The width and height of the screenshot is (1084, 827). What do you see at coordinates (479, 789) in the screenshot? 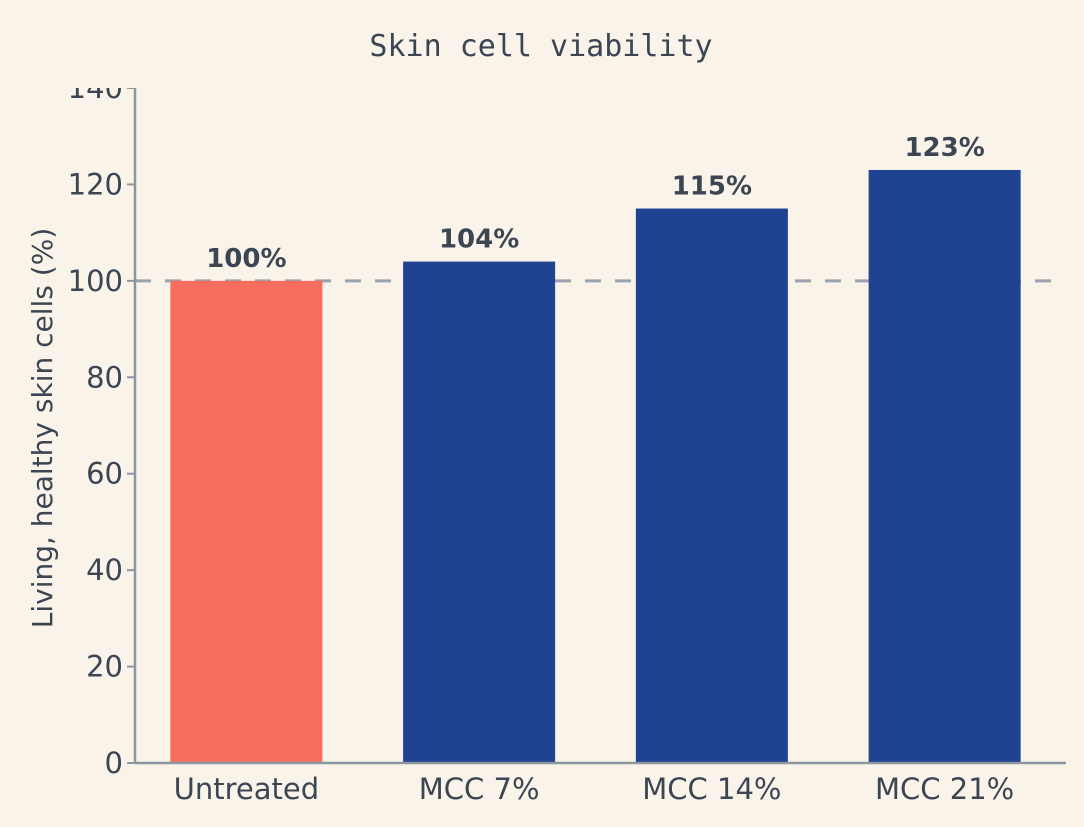
I see `x-category-label: MCC 7%` at bounding box center [479, 789].